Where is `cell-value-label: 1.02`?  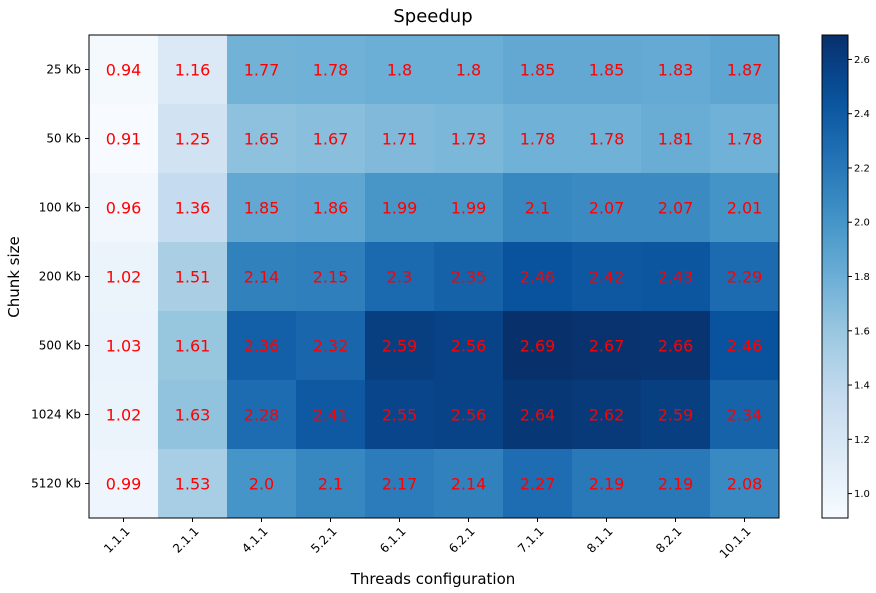
cell-value-label: 1.02 is located at coordinates (124, 415).